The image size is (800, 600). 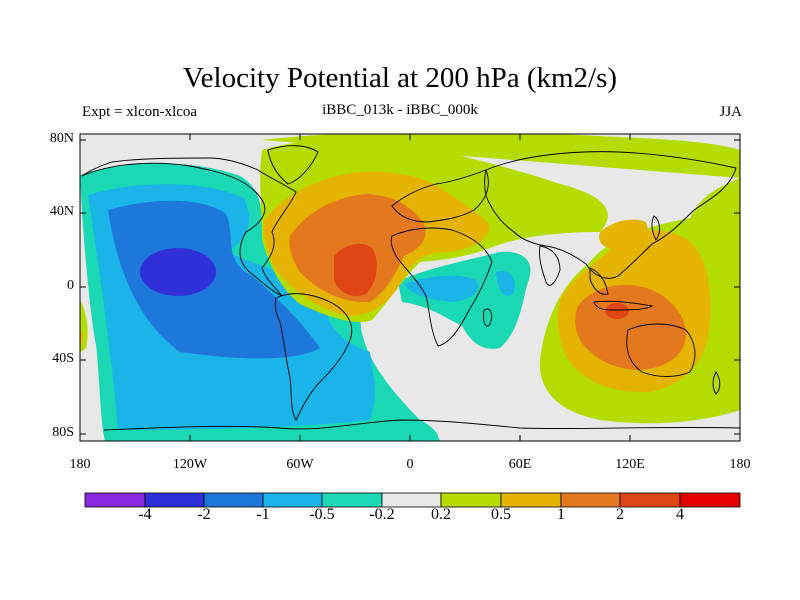 What do you see at coordinates (382, 514) in the screenshot?
I see `colorbar-label: -0.2` at bounding box center [382, 514].